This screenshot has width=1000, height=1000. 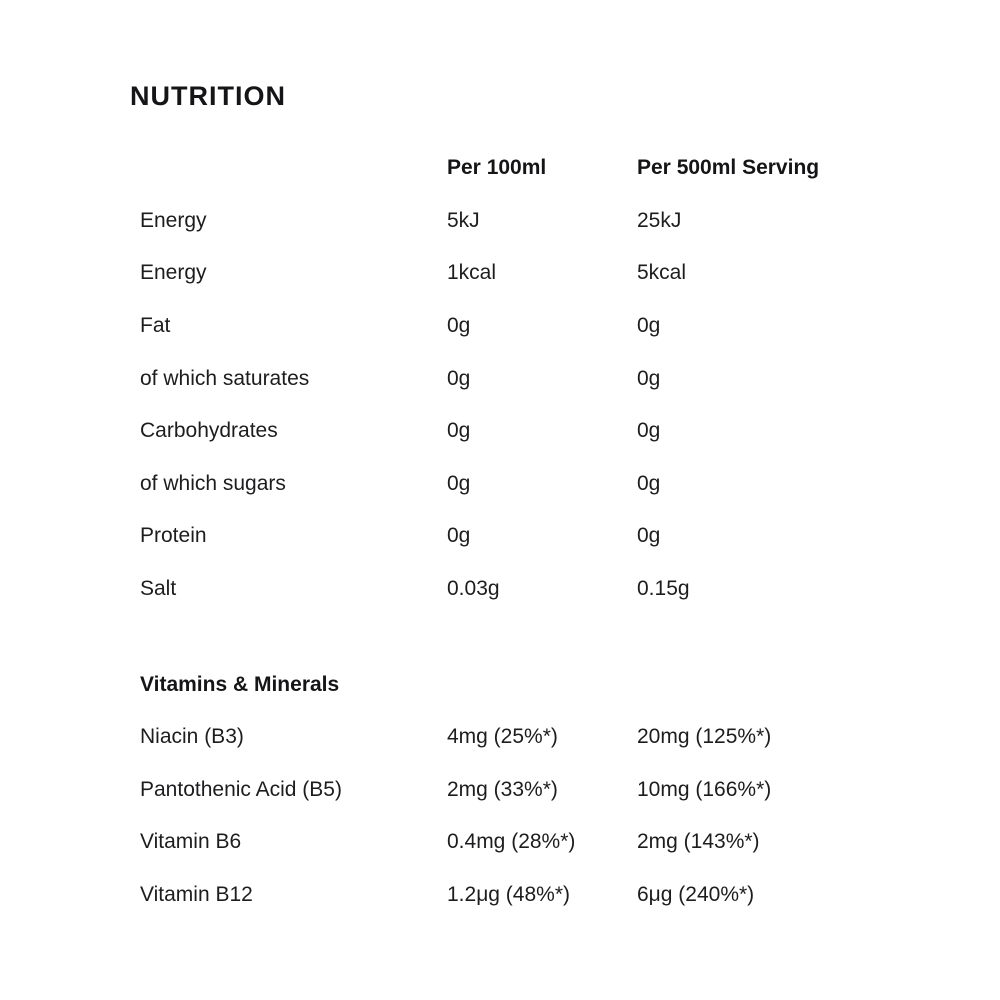 I want to click on nutrient-label: Vitamin B6, so click(x=191, y=842).